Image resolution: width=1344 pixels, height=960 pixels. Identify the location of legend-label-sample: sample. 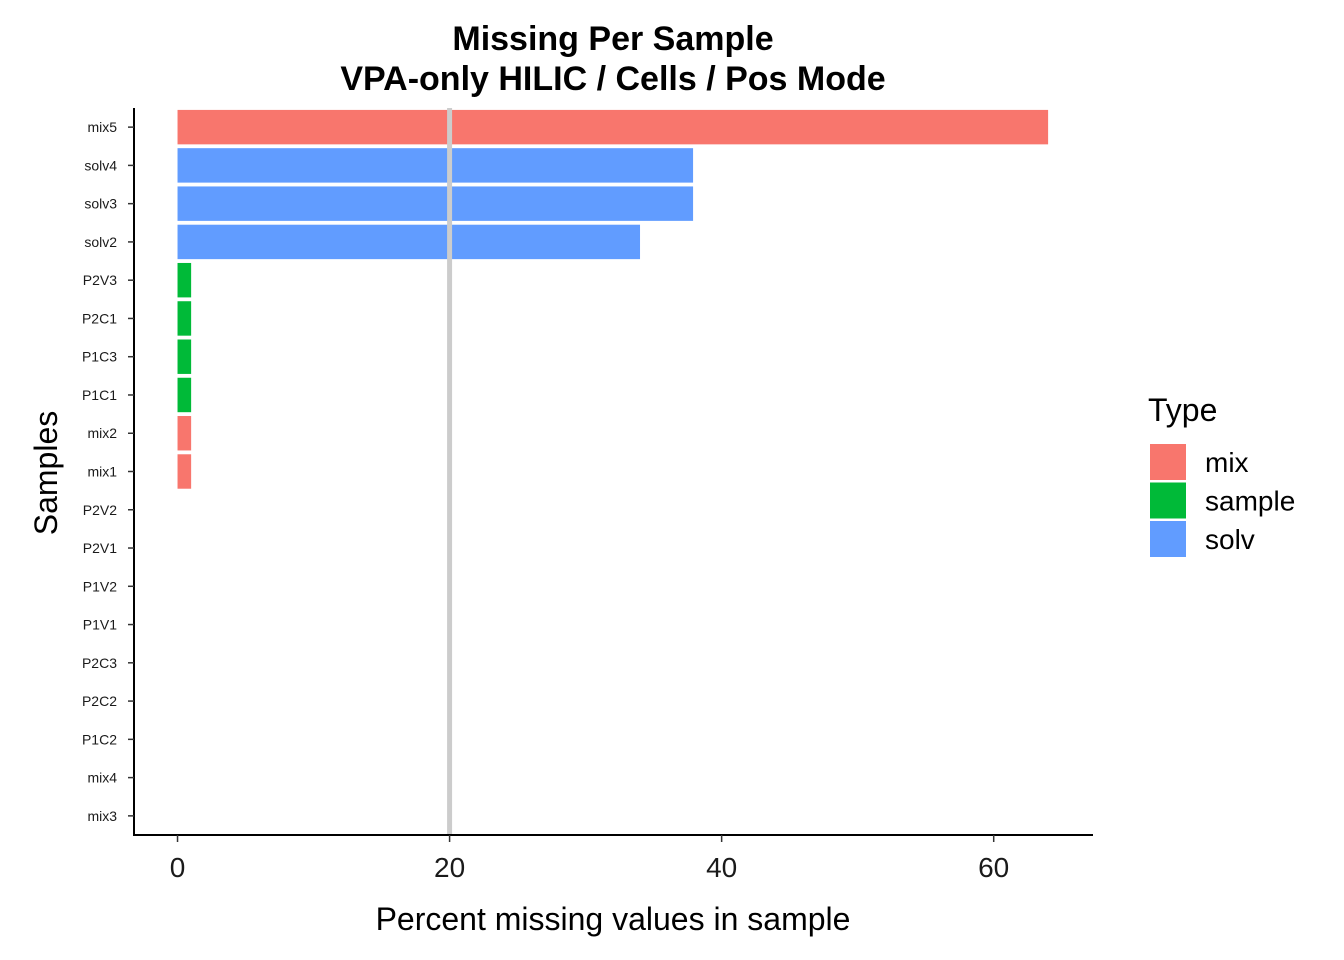
(1250, 501).